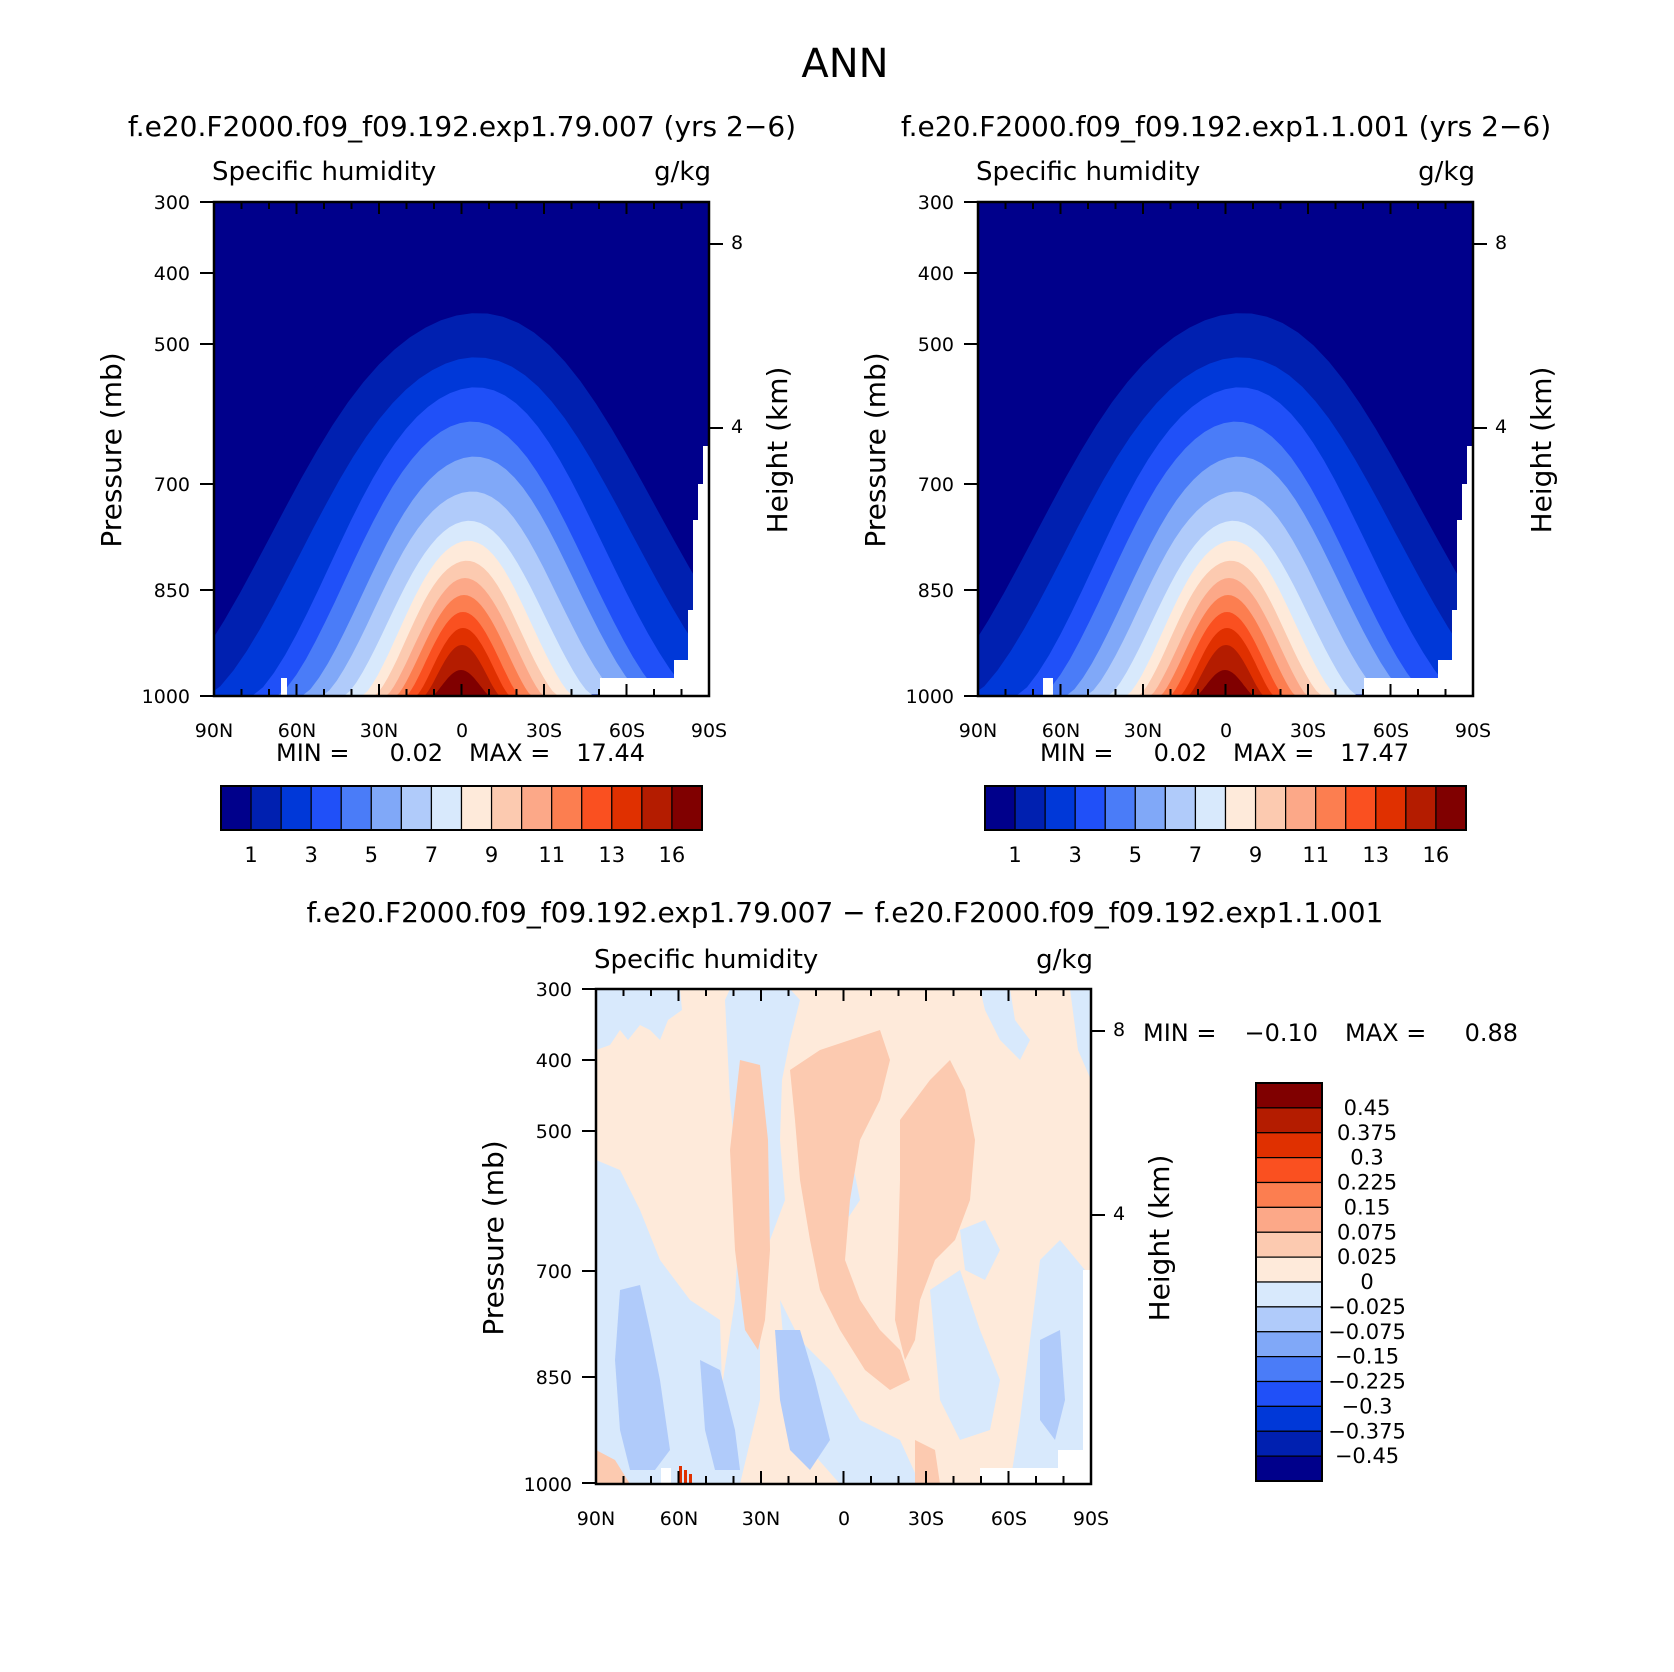 This screenshot has width=1674, height=1672. Describe the element at coordinates (682, 172) in the screenshot. I see `panel-1-units-label: g/kg` at that location.